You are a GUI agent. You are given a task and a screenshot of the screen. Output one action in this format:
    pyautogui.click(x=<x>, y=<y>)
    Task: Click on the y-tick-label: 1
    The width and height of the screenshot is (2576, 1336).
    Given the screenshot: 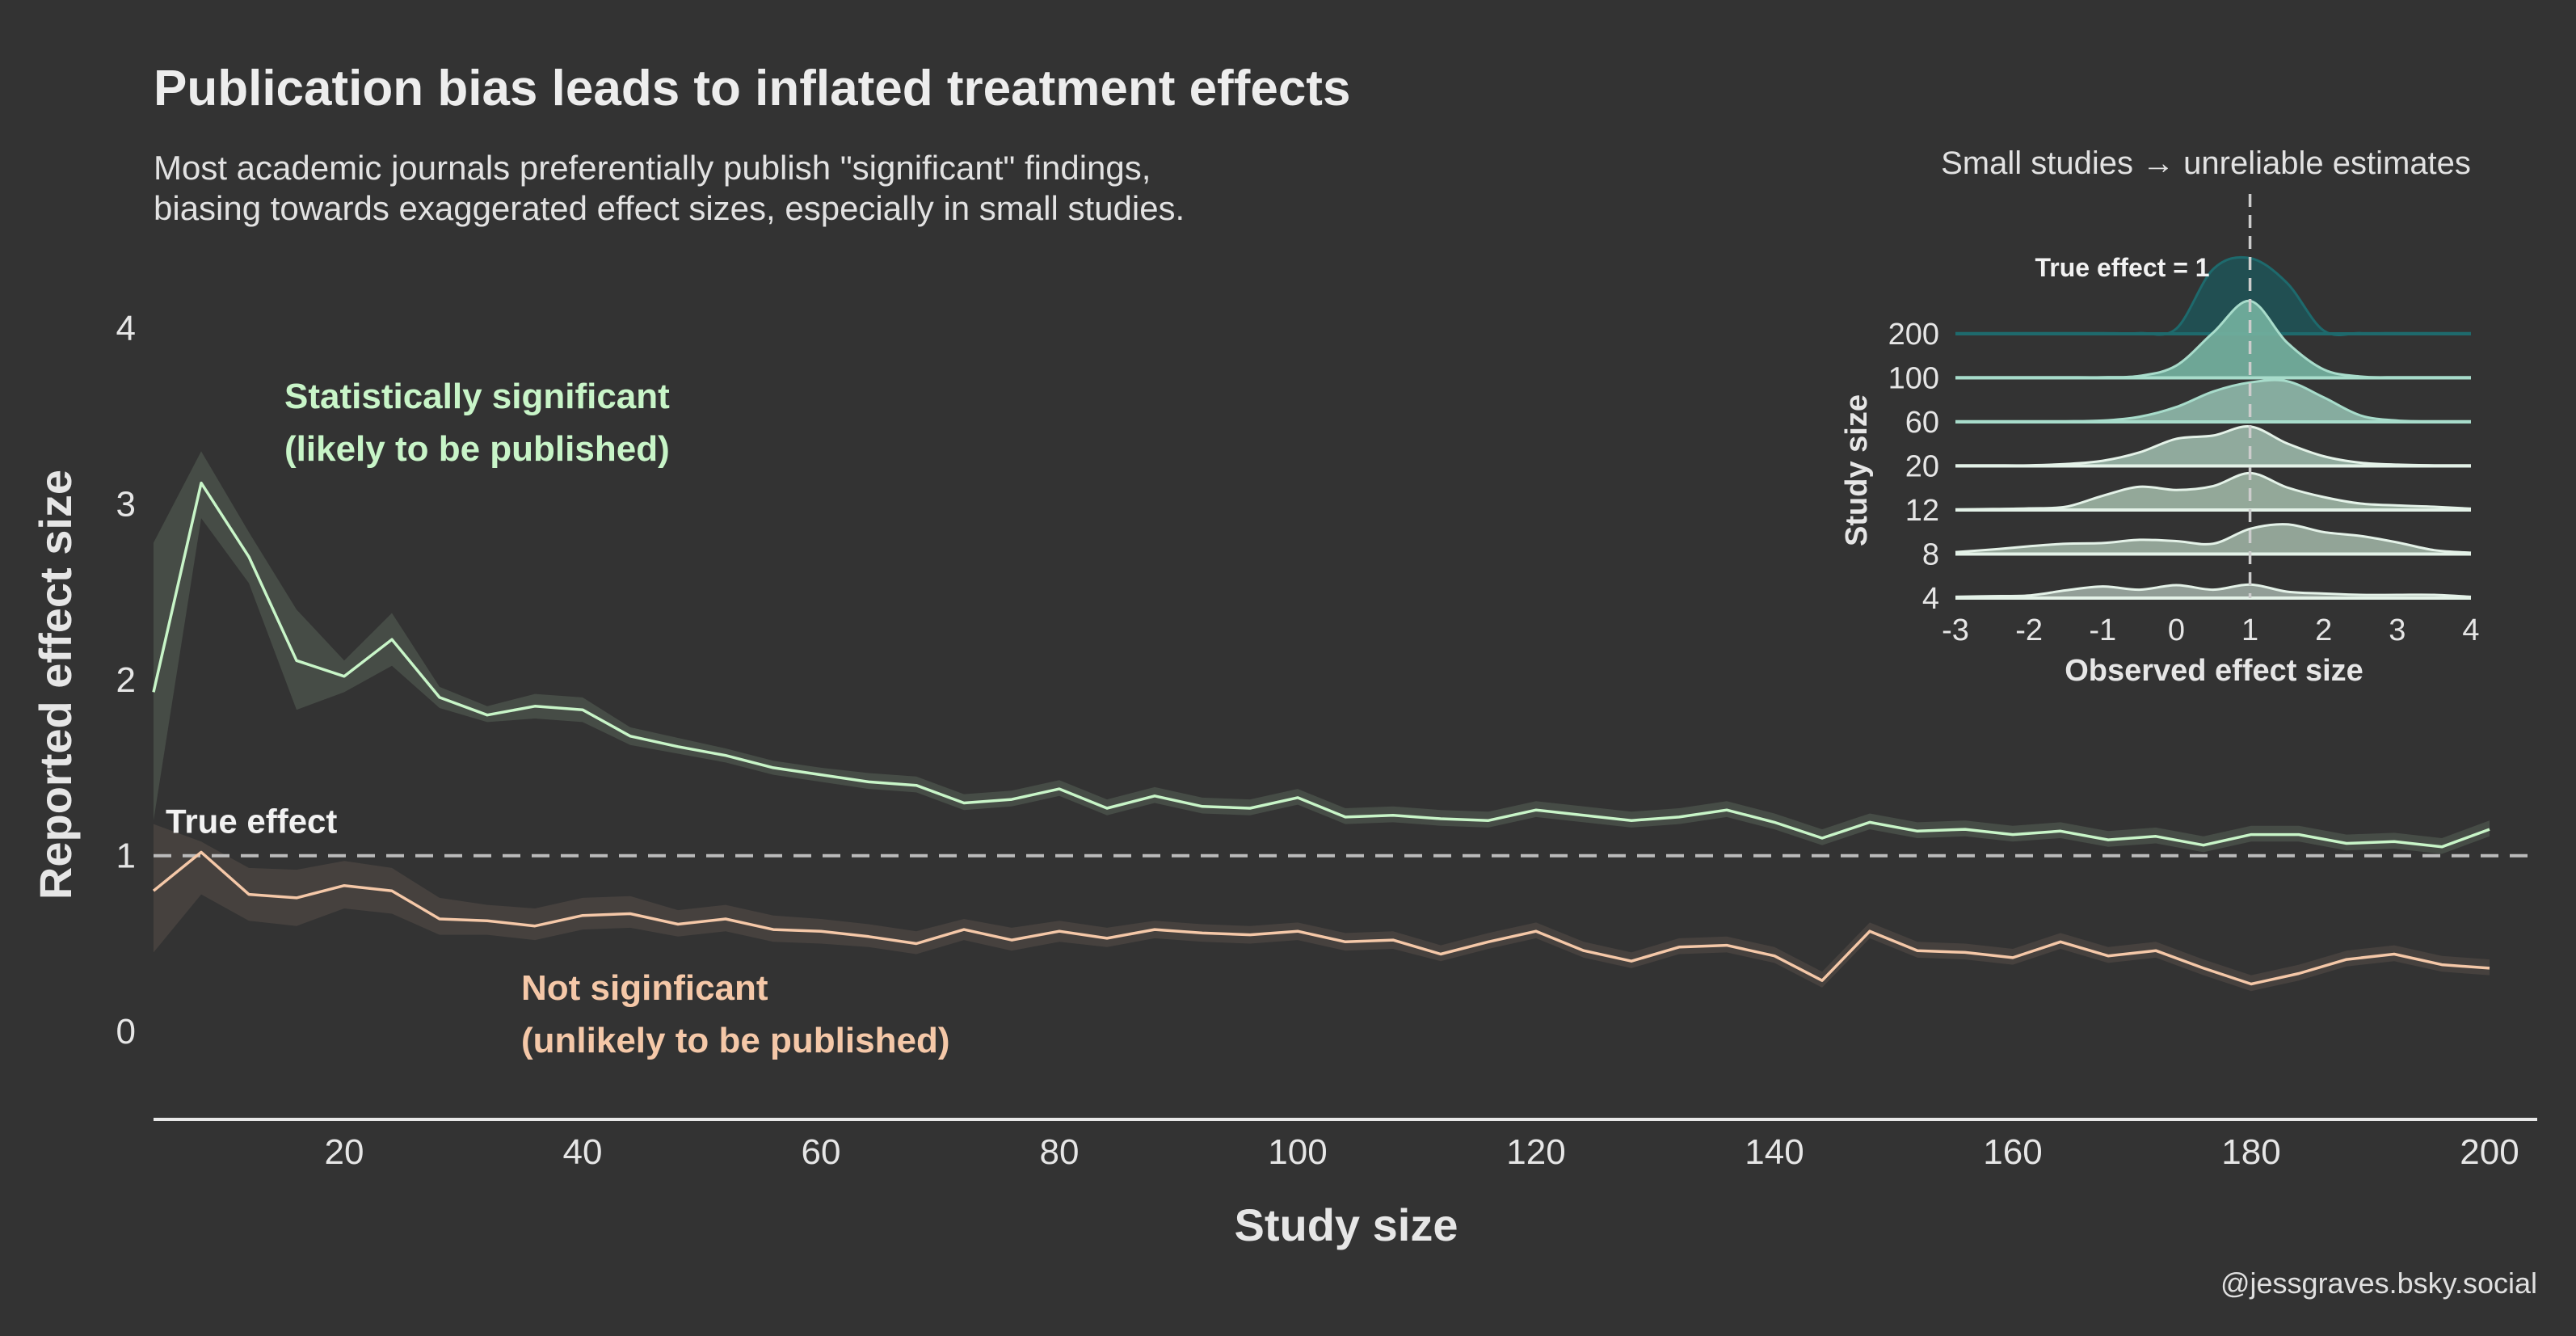 What is the action you would take?
    pyautogui.click(x=126, y=856)
    